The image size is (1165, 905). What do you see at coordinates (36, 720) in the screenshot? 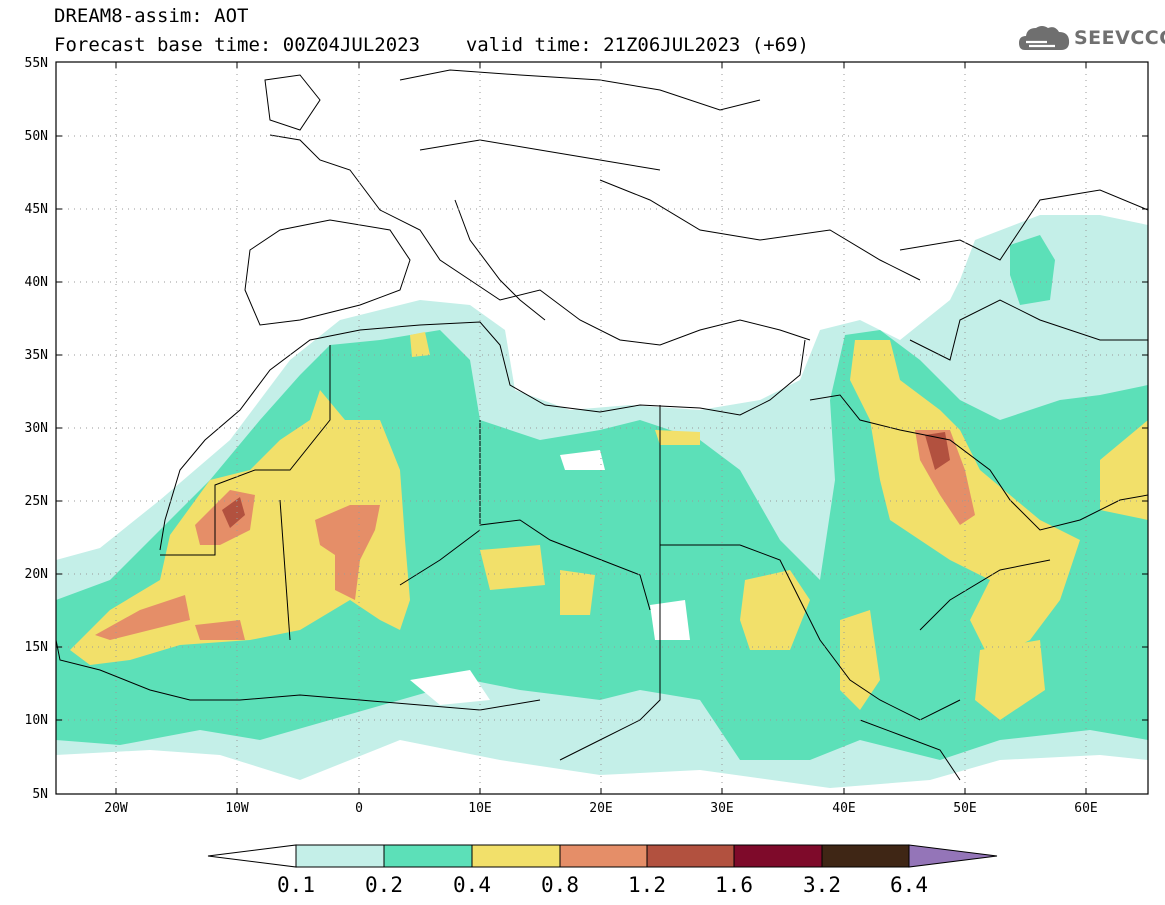
I see `lat-label: 10N` at bounding box center [36, 720].